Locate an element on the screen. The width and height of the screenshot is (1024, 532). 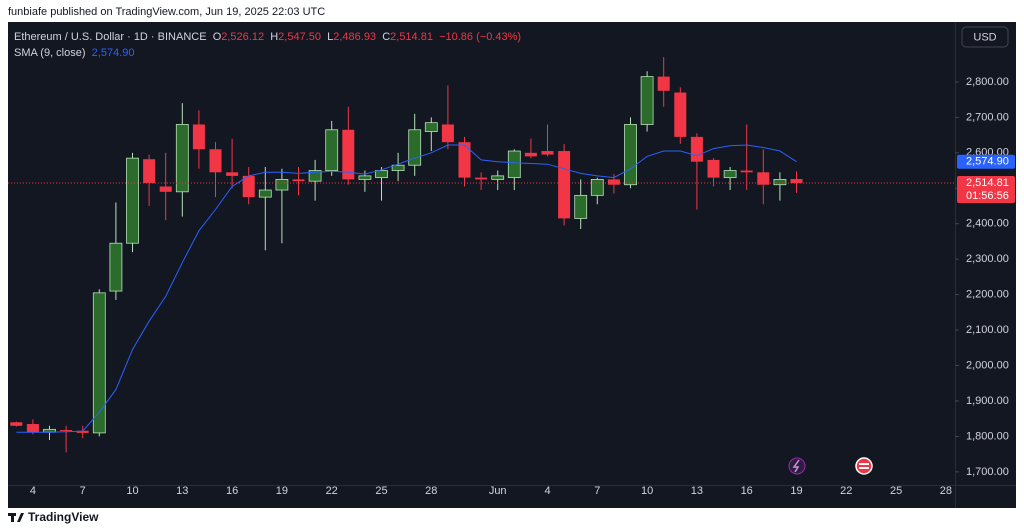
logo-part is located at coordinates (20, 517).